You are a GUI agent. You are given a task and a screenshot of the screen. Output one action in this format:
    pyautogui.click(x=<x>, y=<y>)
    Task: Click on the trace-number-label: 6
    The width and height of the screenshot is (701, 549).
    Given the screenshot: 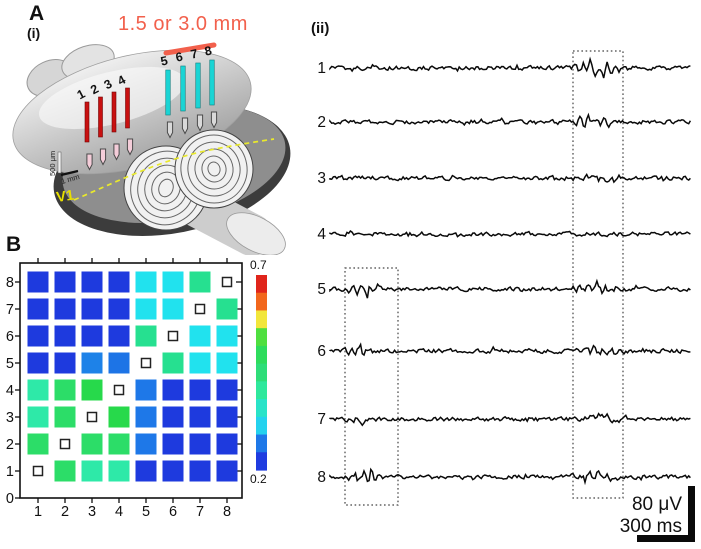 What is the action you would take?
    pyautogui.click(x=321, y=351)
    